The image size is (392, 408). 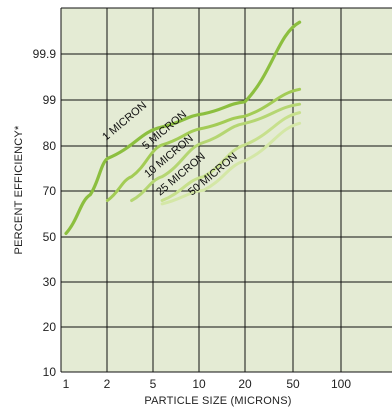 I want to click on y-tick-label: 70, so click(x=50, y=191).